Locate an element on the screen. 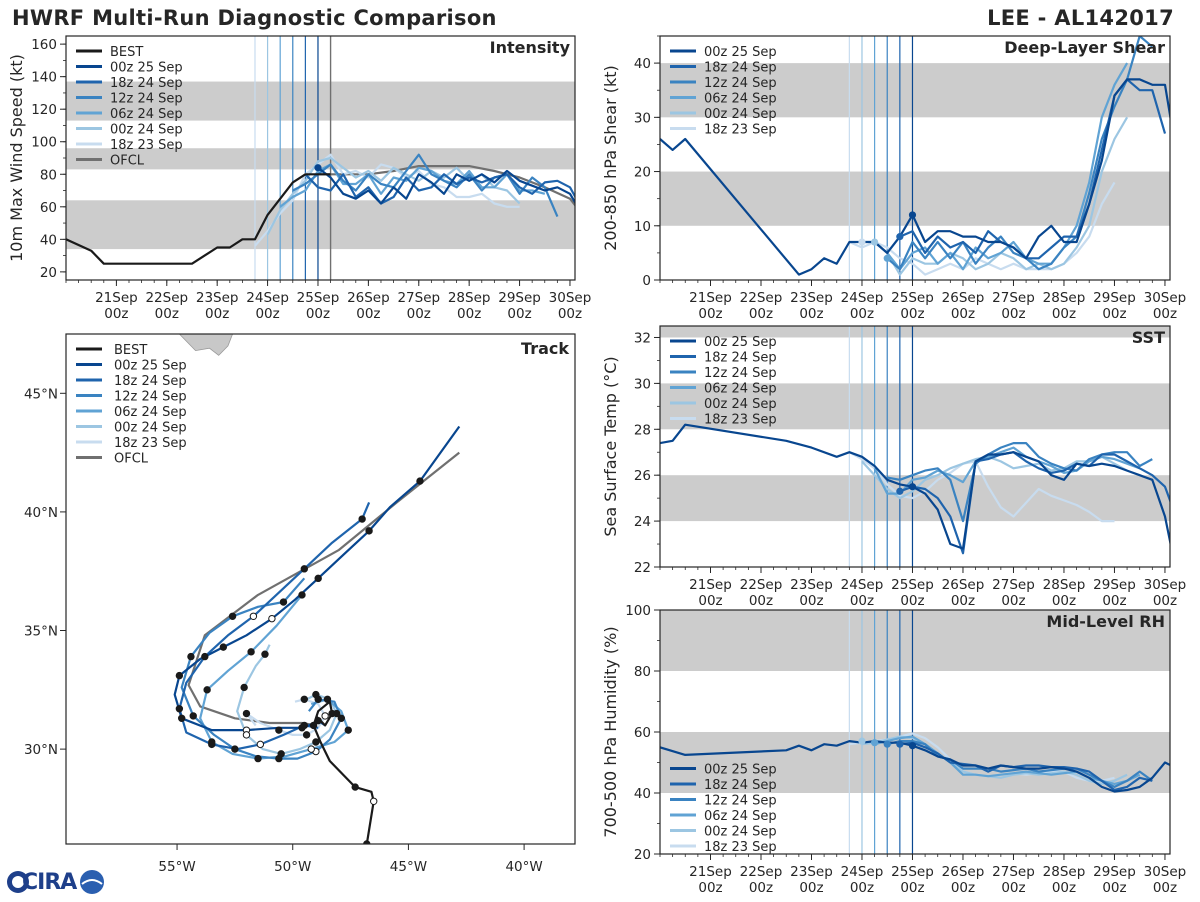 The height and width of the screenshot is (902, 1200). x-tick-label-day: 26Sep is located at coordinates (963, 872).